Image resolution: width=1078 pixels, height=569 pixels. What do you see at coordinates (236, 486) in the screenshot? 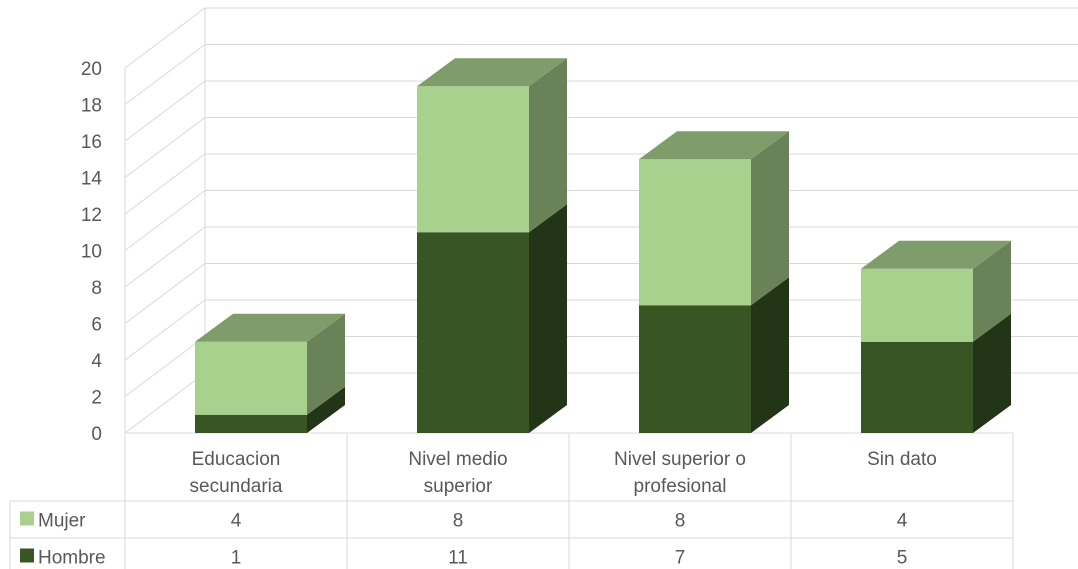
I see `category-label: secundaria` at bounding box center [236, 486].